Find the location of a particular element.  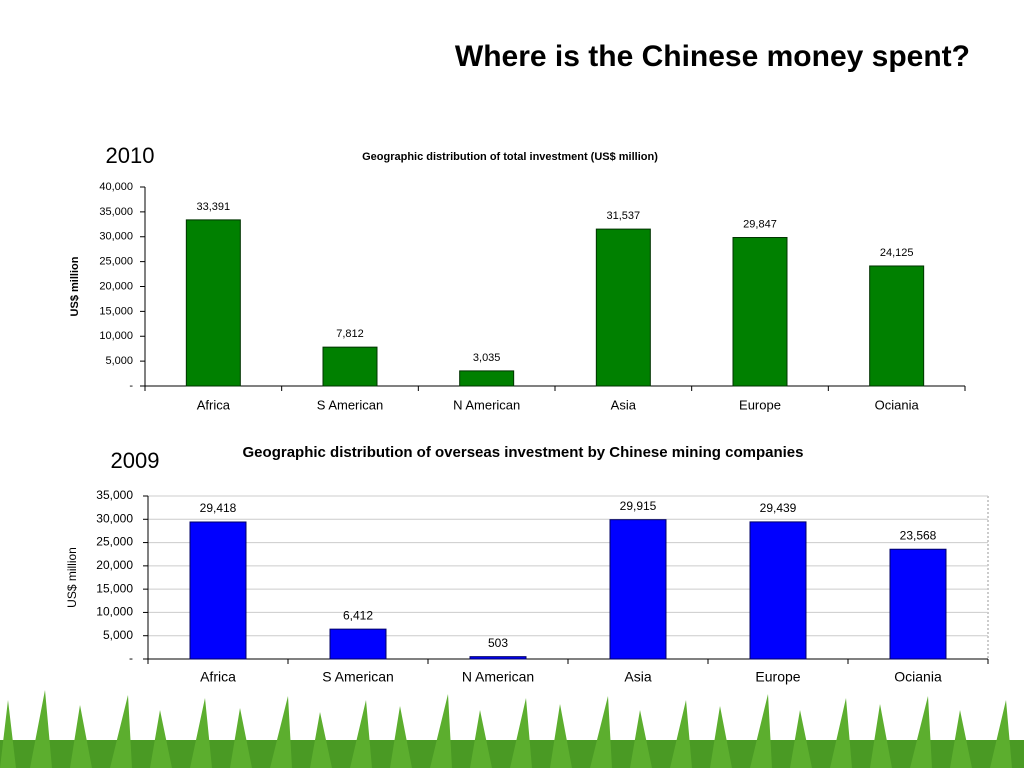

value-label: 503 is located at coordinates (498, 643).